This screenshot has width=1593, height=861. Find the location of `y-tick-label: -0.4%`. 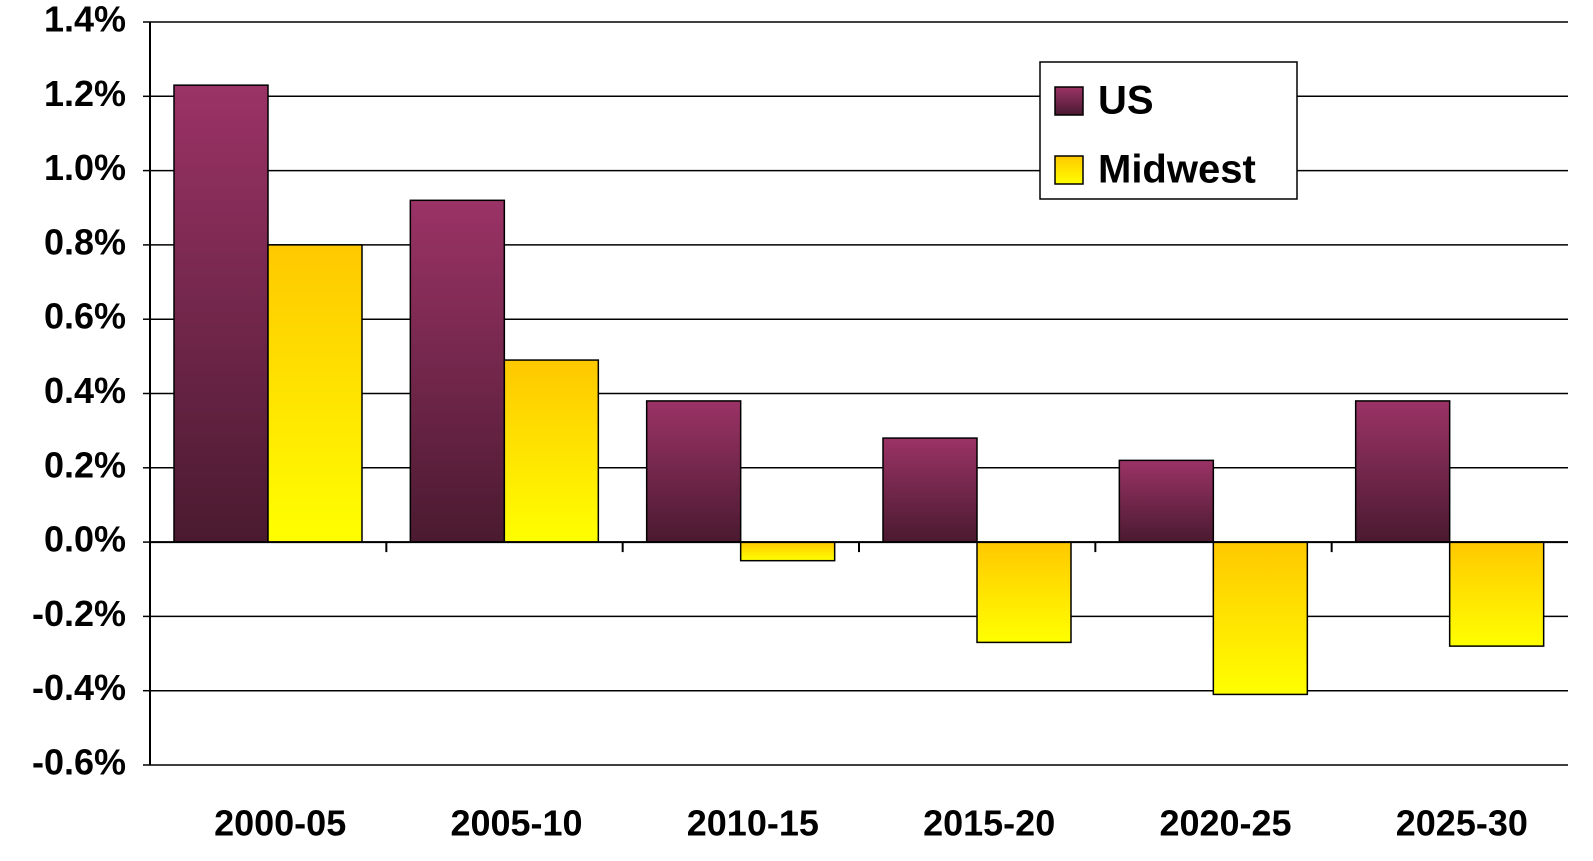

y-tick-label: -0.4% is located at coordinates (79, 687).